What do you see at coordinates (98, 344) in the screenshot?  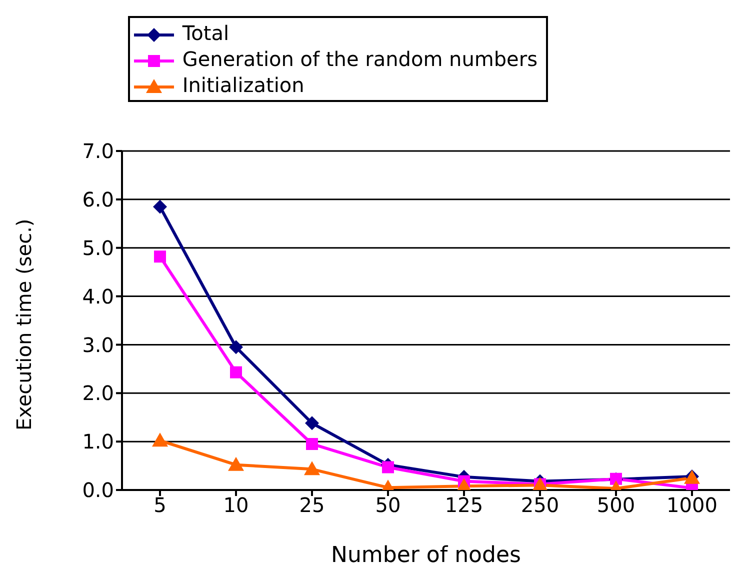 I see `y-tick-label: 3.0` at bounding box center [98, 344].